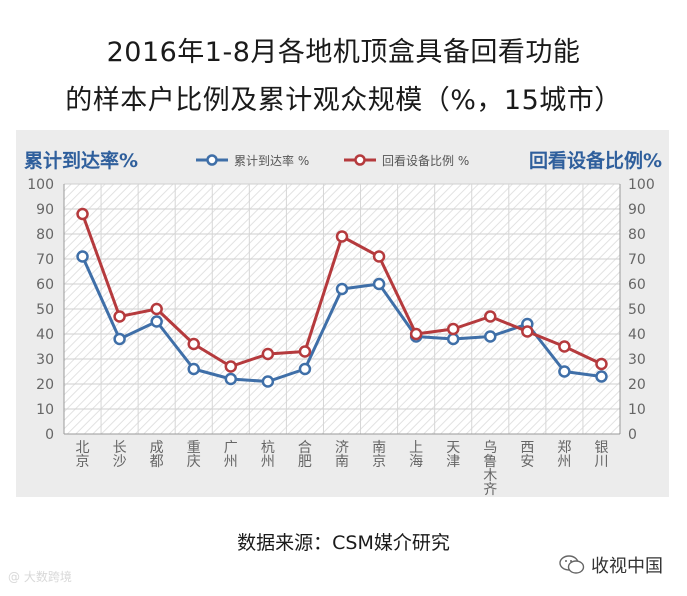 The height and width of the screenshot is (596, 687). I want to click on y-axis-right-title: 回看设备比例%, so click(595, 160).